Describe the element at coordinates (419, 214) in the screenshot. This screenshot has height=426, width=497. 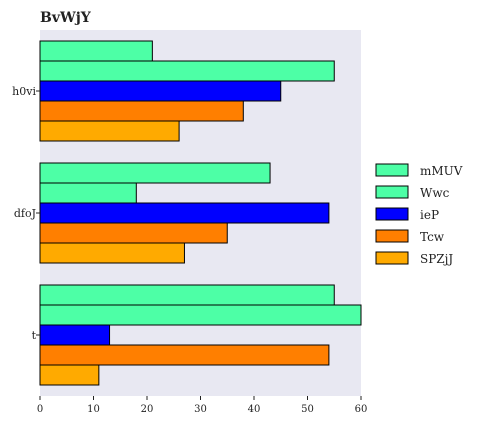
I see `legend: mMUV Wwc ieP Tcw SPZjJ` at that location.